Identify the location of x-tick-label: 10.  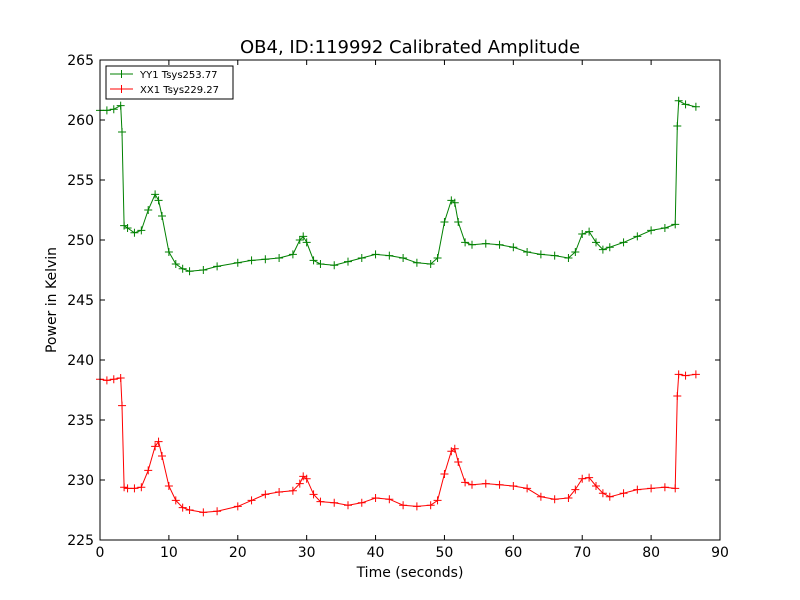
(169, 553).